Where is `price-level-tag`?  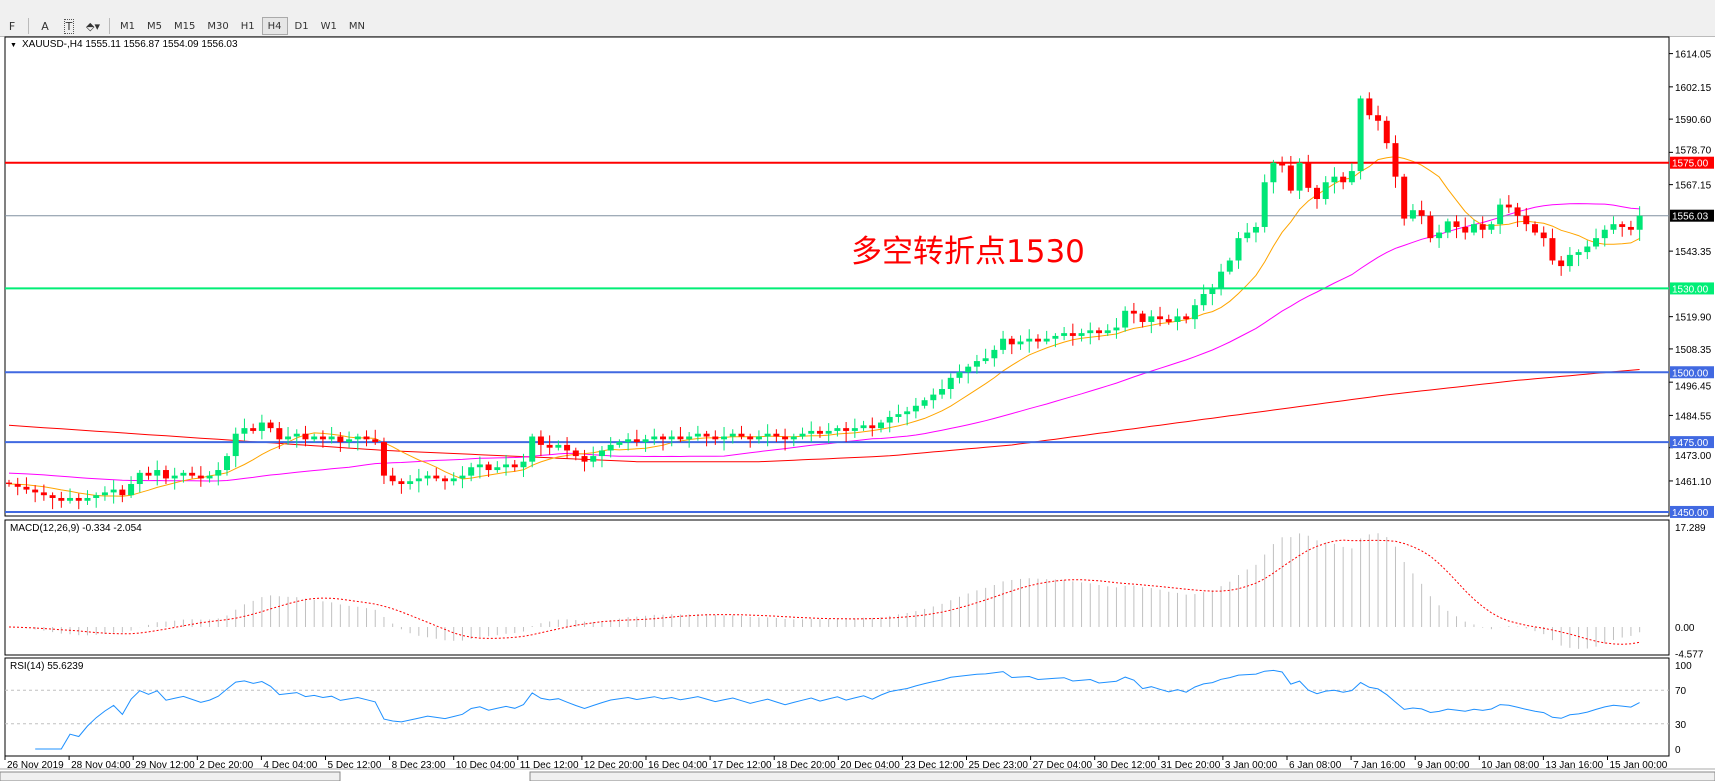 price-level-tag is located at coordinates (1692, 162).